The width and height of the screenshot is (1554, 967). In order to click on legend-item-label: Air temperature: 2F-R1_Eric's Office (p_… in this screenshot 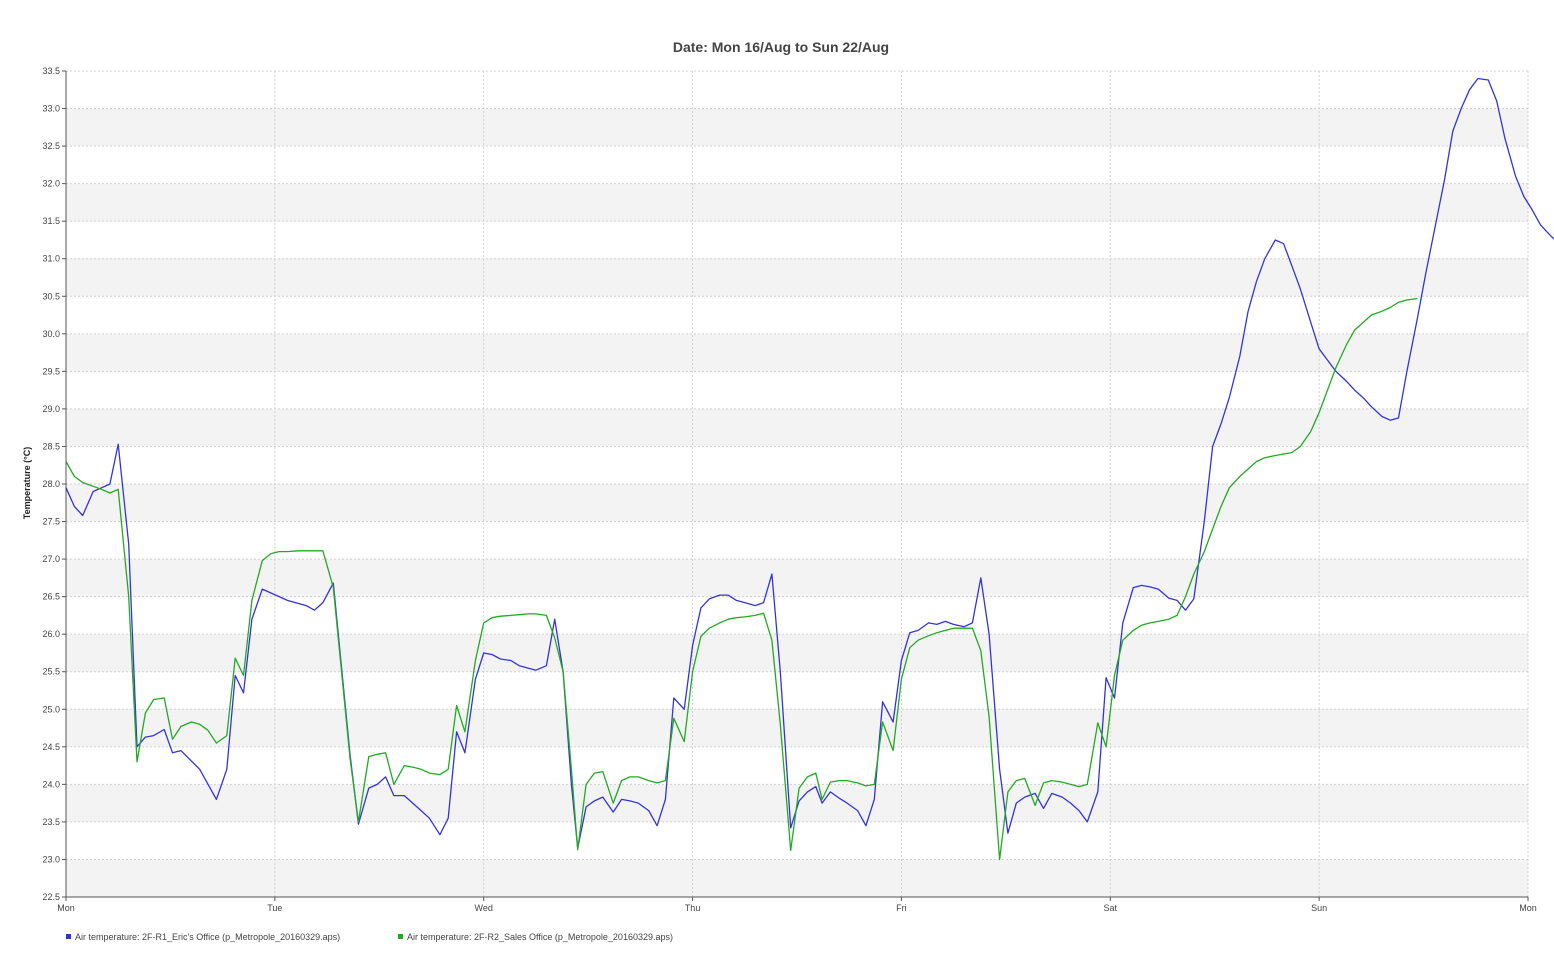, I will do `click(207, 937)`.